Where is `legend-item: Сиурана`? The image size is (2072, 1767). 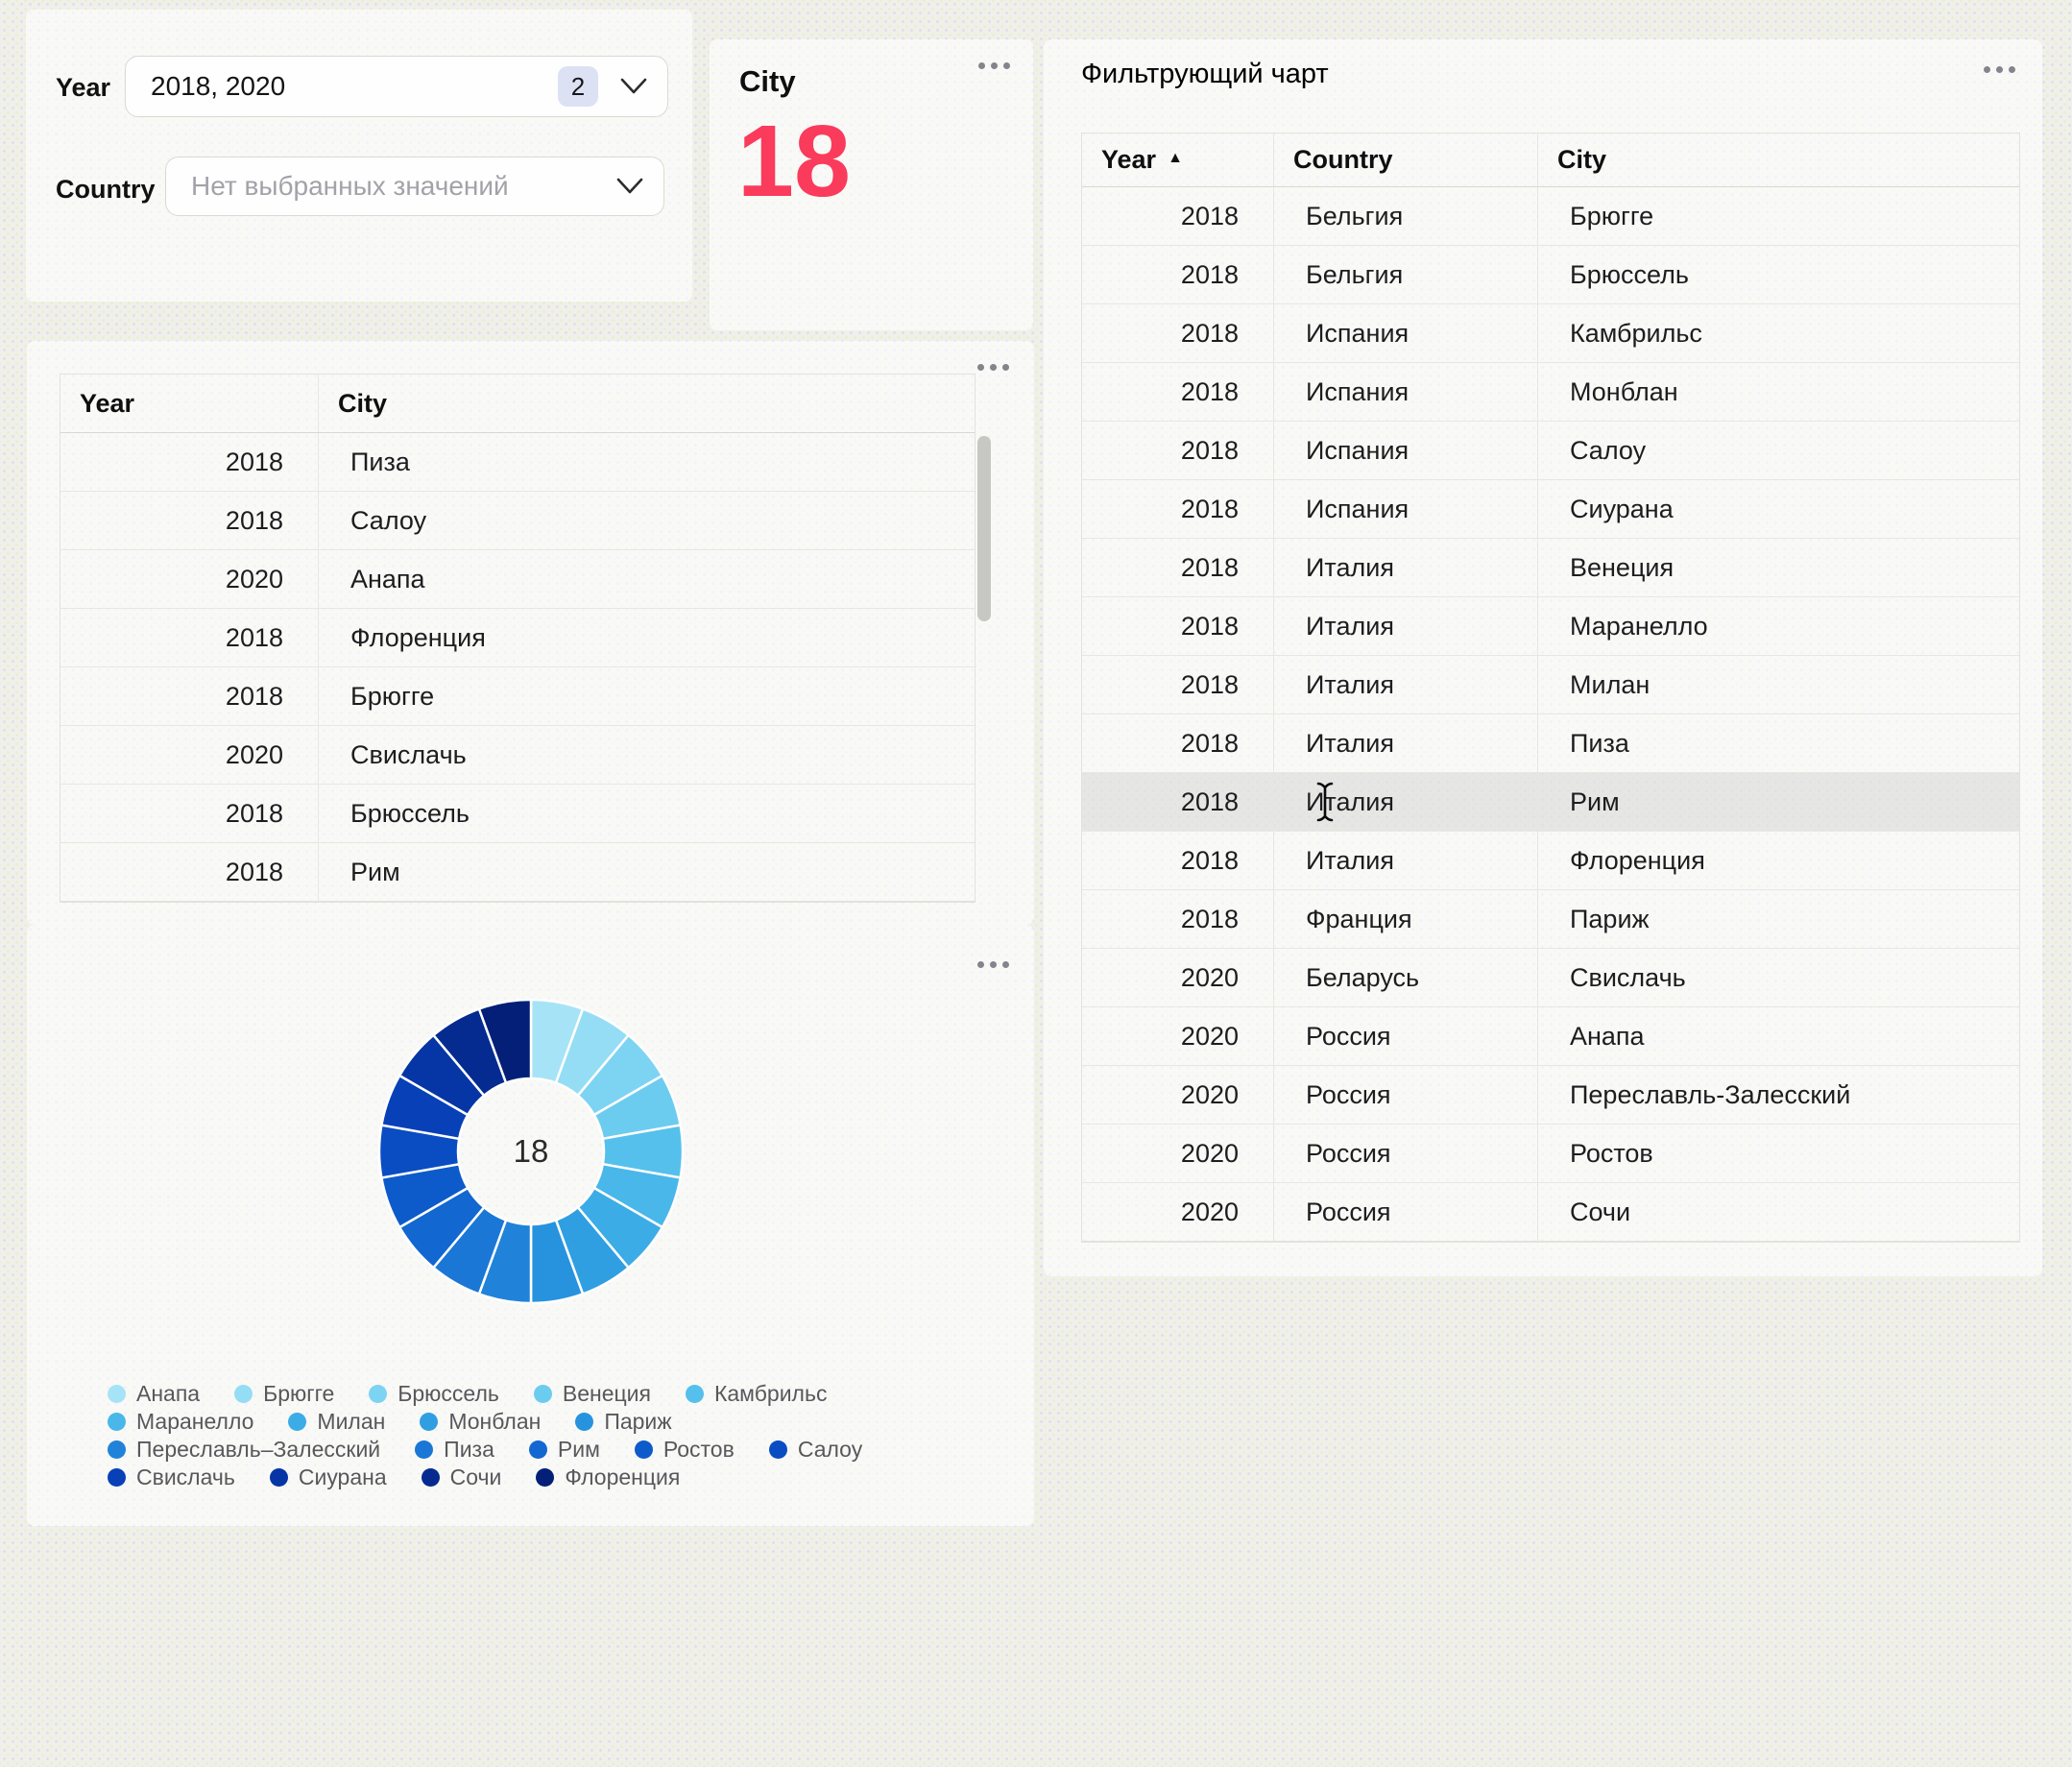 legend-item: Сиурана is located at coordinates (328, 1477).